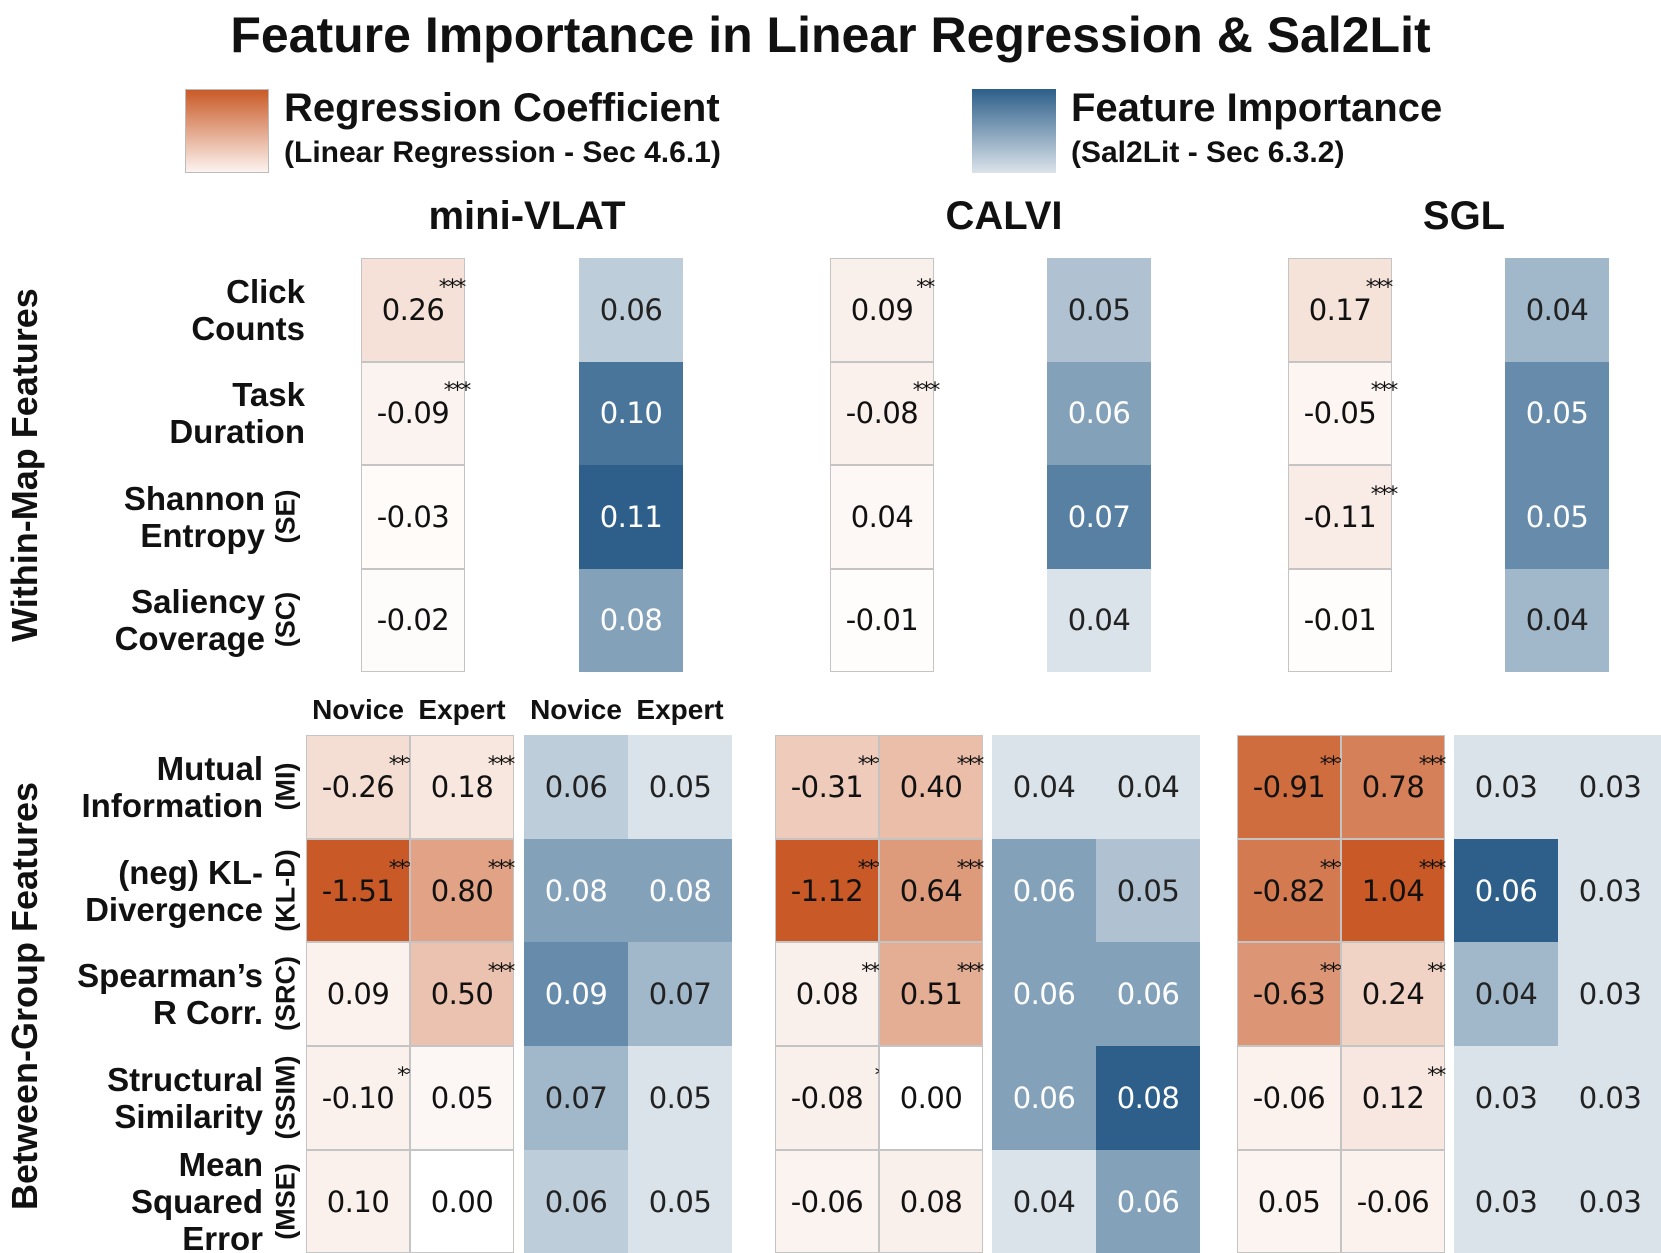 The height and width of the screenshot is (1253, 1661). Describe the element at coordinates (1099, 516) in the screenshot. I see `cell-value-text: 0.07` at that location.